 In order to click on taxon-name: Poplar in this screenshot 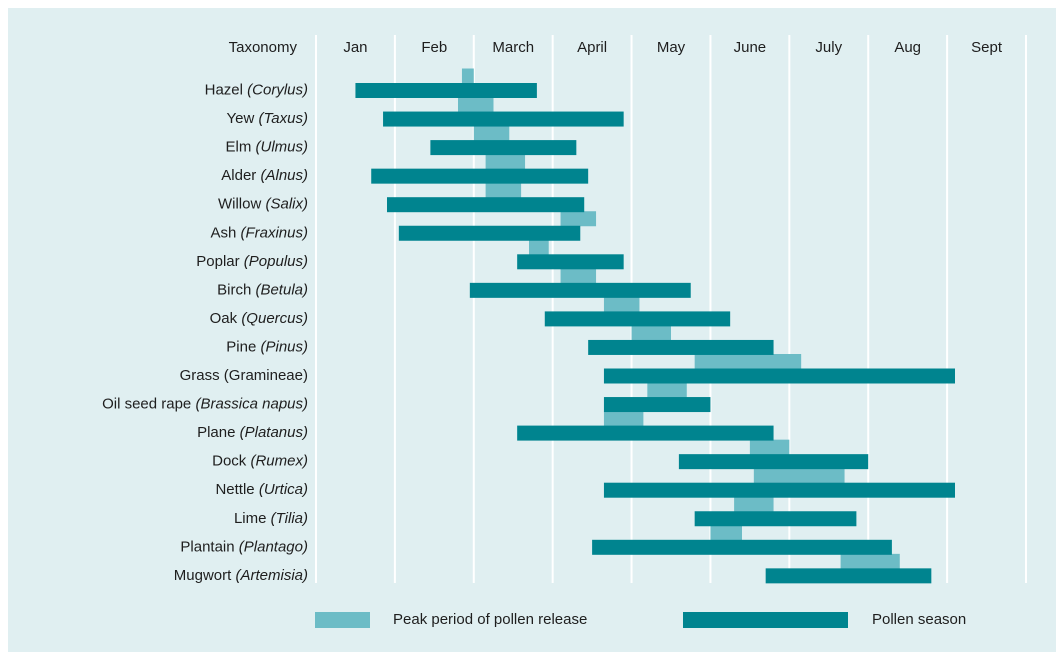, I will do `click(217, 261)`.